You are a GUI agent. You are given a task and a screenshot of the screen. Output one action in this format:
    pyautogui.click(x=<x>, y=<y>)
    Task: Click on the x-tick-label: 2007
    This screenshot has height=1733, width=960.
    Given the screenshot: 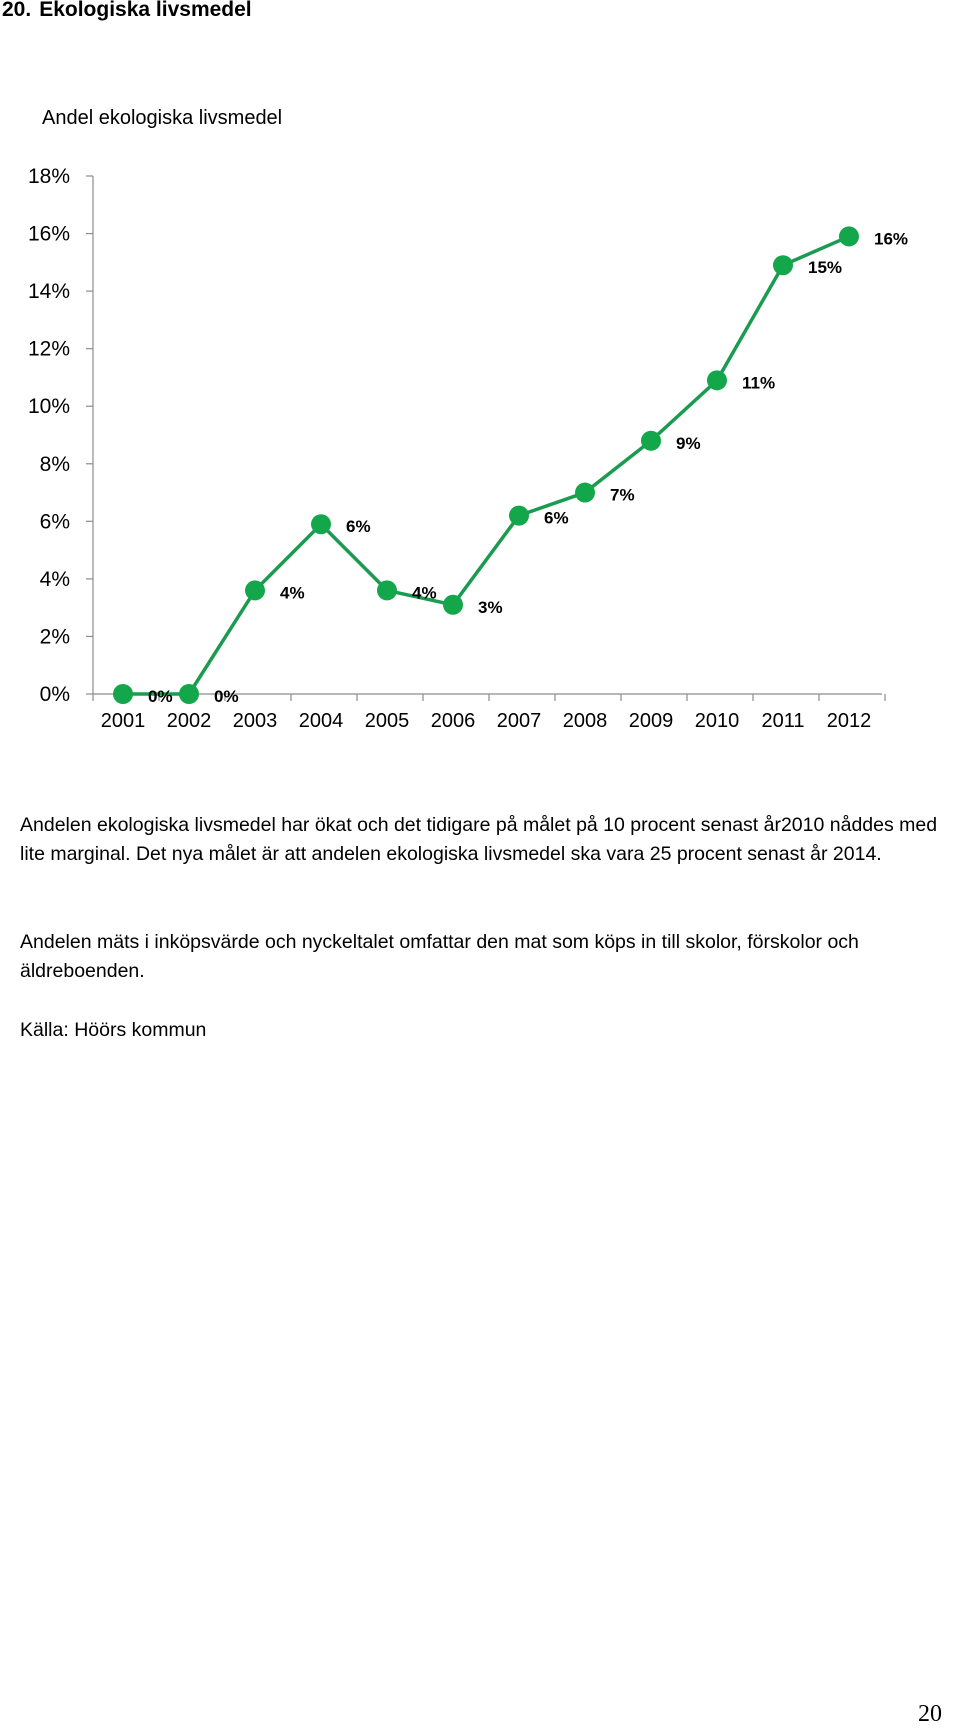 What is the action you would take?
    pyautogui.click(x=519, y=721)
    